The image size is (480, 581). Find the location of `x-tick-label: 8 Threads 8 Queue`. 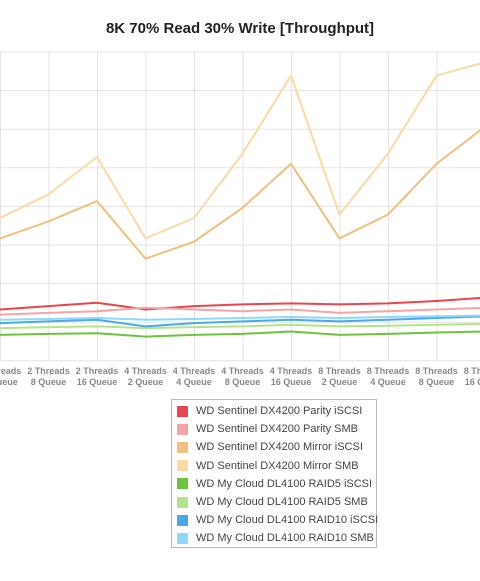

x-tick-label: 8 Threads 8 Queue is located at coordinates (436, 376).